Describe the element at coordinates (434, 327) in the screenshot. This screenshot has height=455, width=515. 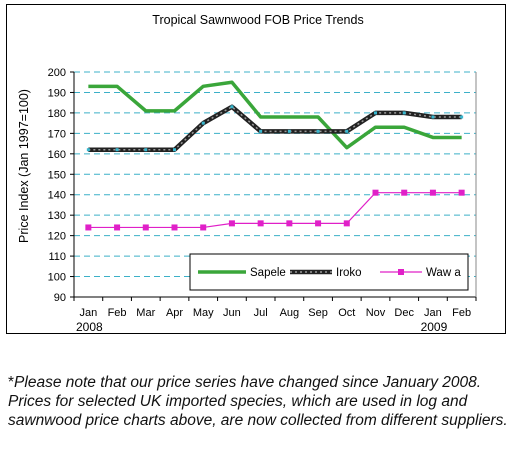
I see `year-label-2009: 2009` at that location.